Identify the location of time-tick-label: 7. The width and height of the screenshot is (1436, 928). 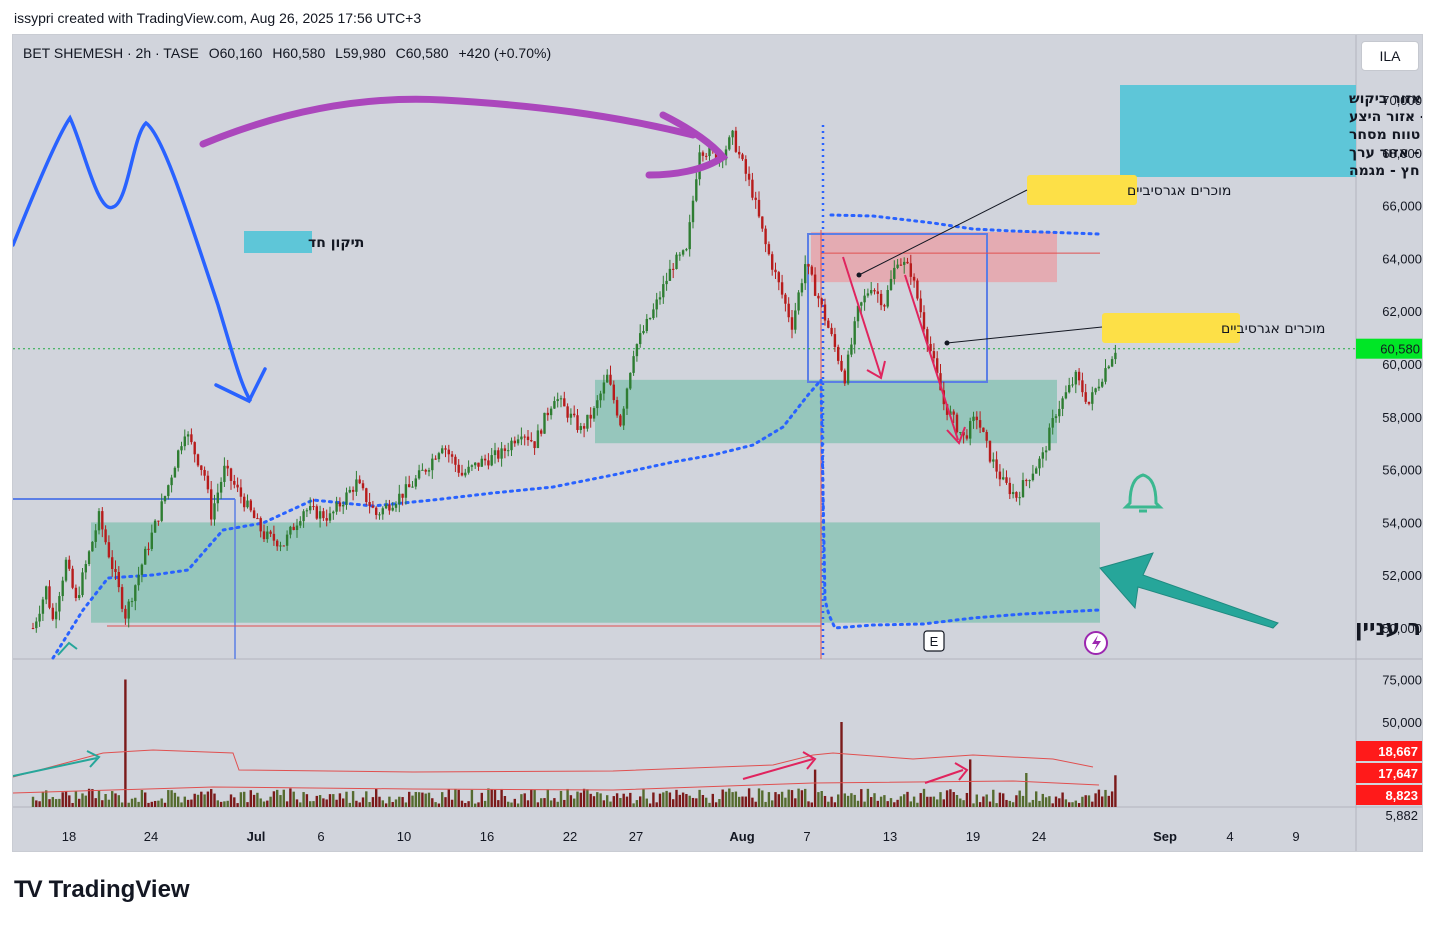
(806, 836).